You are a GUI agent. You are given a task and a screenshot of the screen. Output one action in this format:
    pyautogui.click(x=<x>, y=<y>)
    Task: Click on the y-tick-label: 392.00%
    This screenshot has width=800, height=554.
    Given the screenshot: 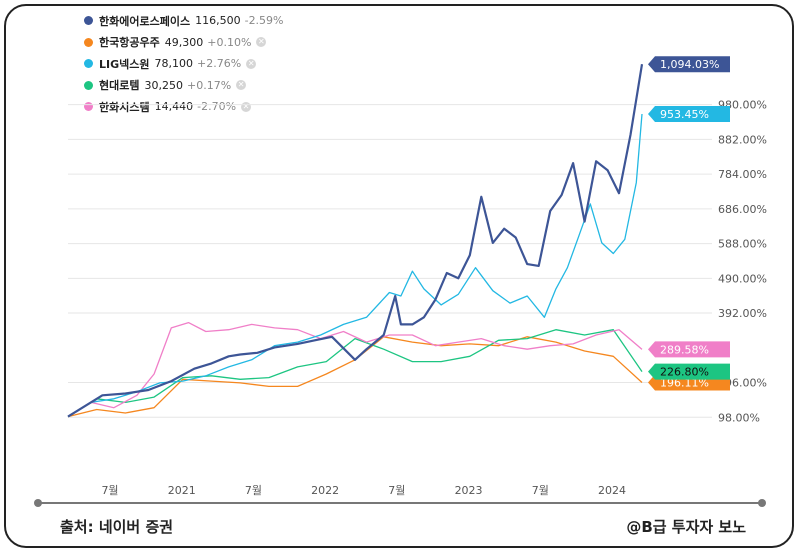 What is the action you would take?
    pyautogui.click(x=742, y=313)
    